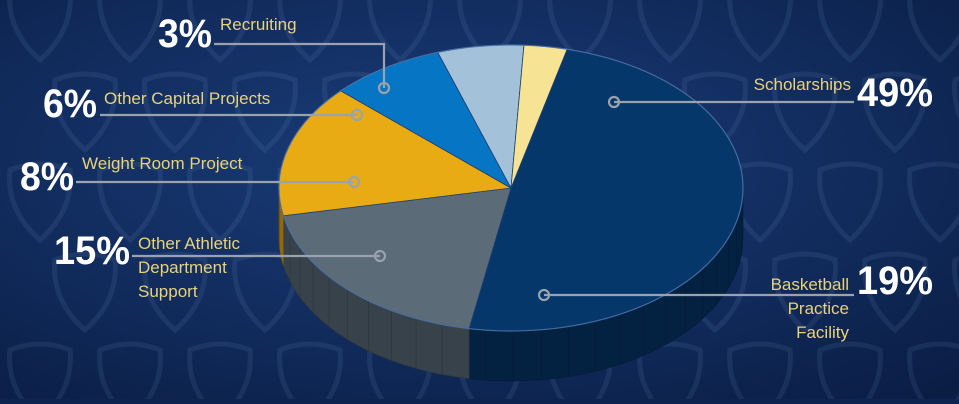 The image size is (959, 404). What do you see at coordinates (47, 177) in the screenshot?
I see `percent-label-weight-room-project: 8%` at bounding box center [47, 177].